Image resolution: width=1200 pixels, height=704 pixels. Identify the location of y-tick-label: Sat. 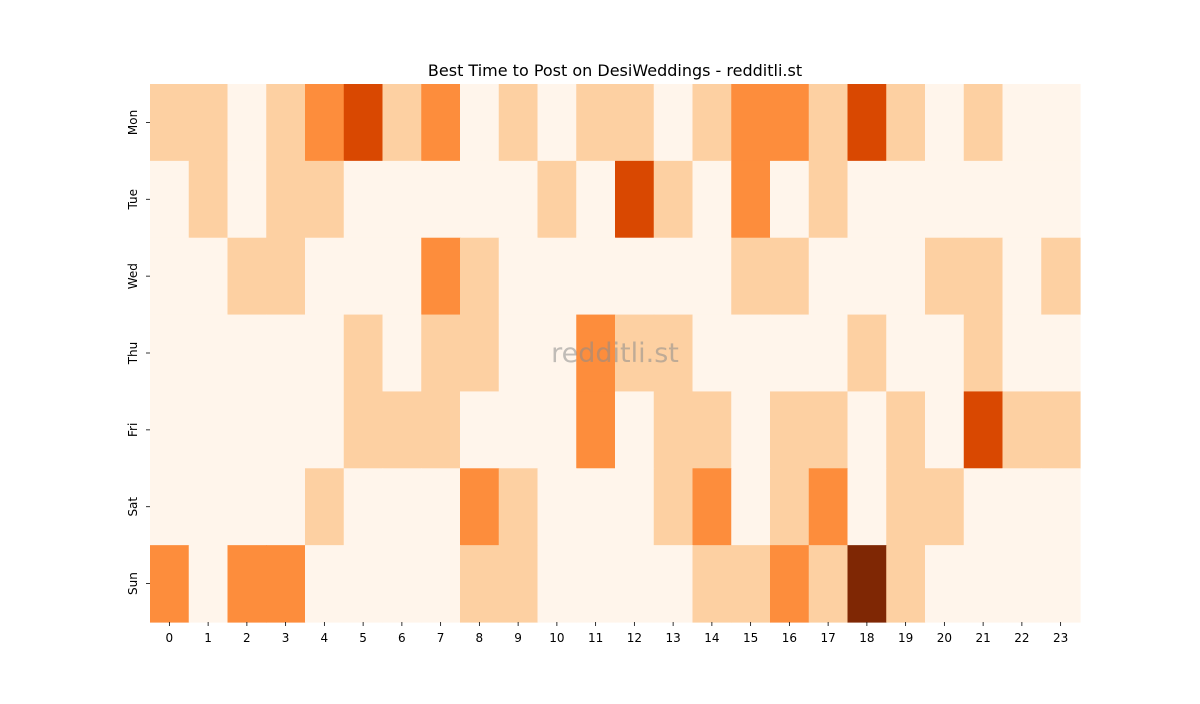
(133, 507).